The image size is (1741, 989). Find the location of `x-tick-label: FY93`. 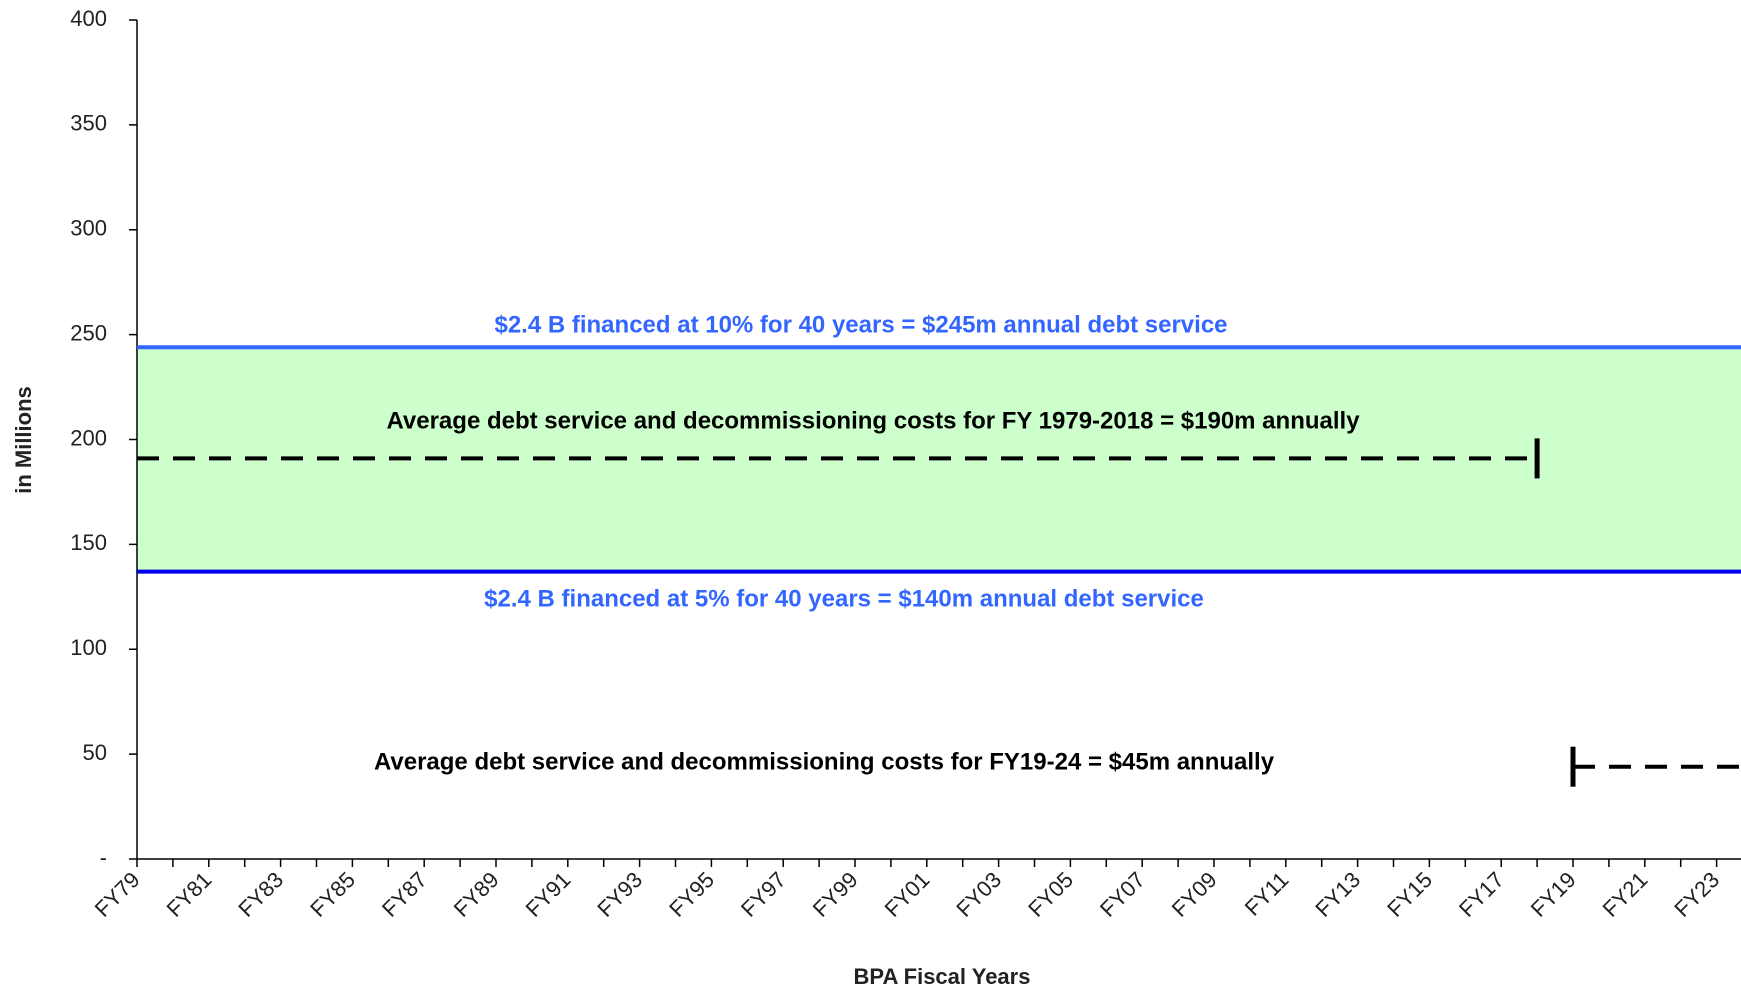

x-tick-label: FY93 is located at coordinates (619, 894).